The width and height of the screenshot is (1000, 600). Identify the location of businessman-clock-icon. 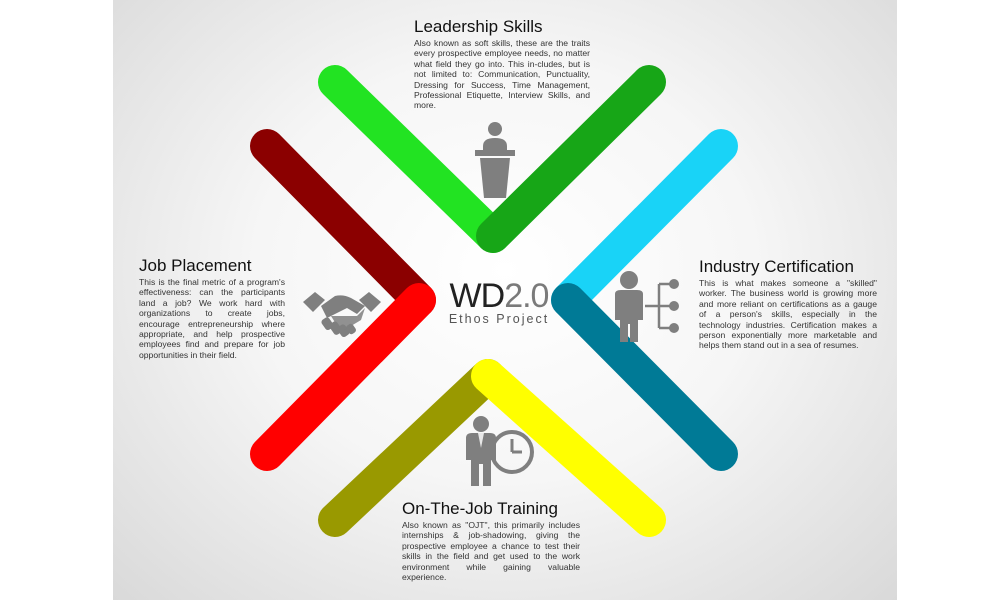
(500, 451).